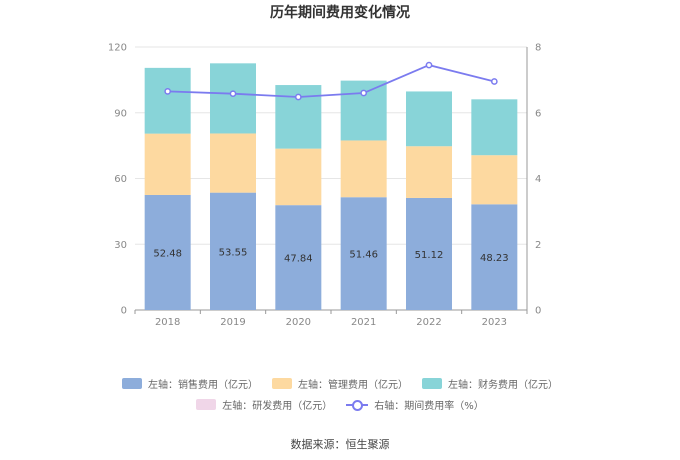 The width and height of the screenshot is (680, 460). I want to click on chart-title: 历年期间费用变化情况, so click(340, 12).